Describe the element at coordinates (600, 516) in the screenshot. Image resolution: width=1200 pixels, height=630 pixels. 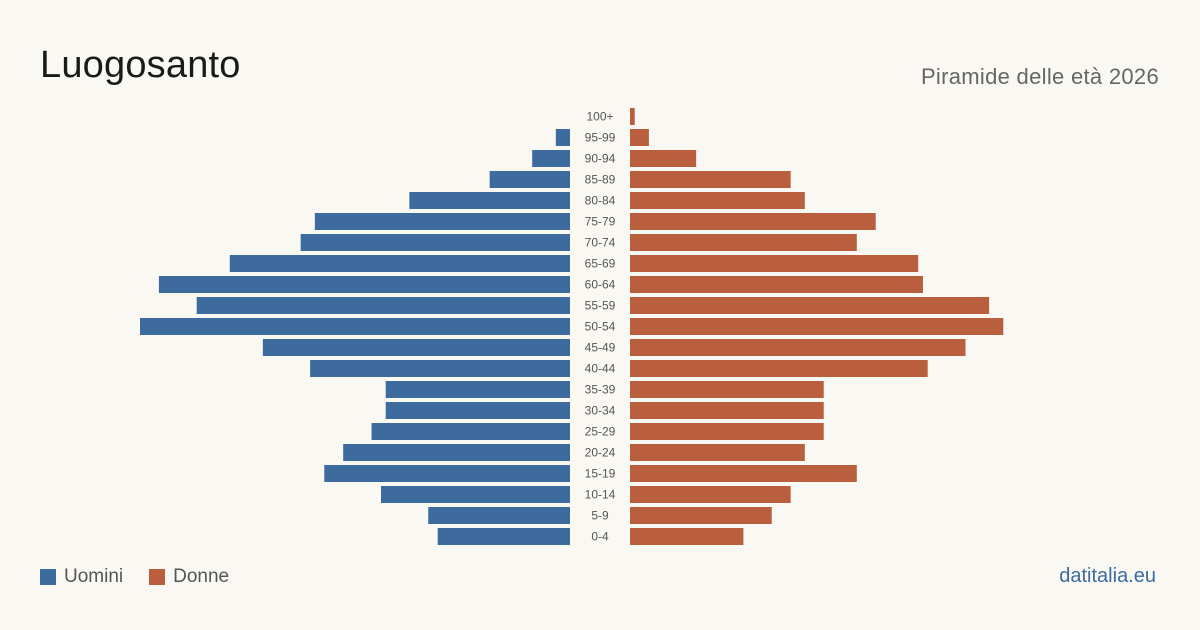
I see `age-label-5-9: 5-9` at that location.